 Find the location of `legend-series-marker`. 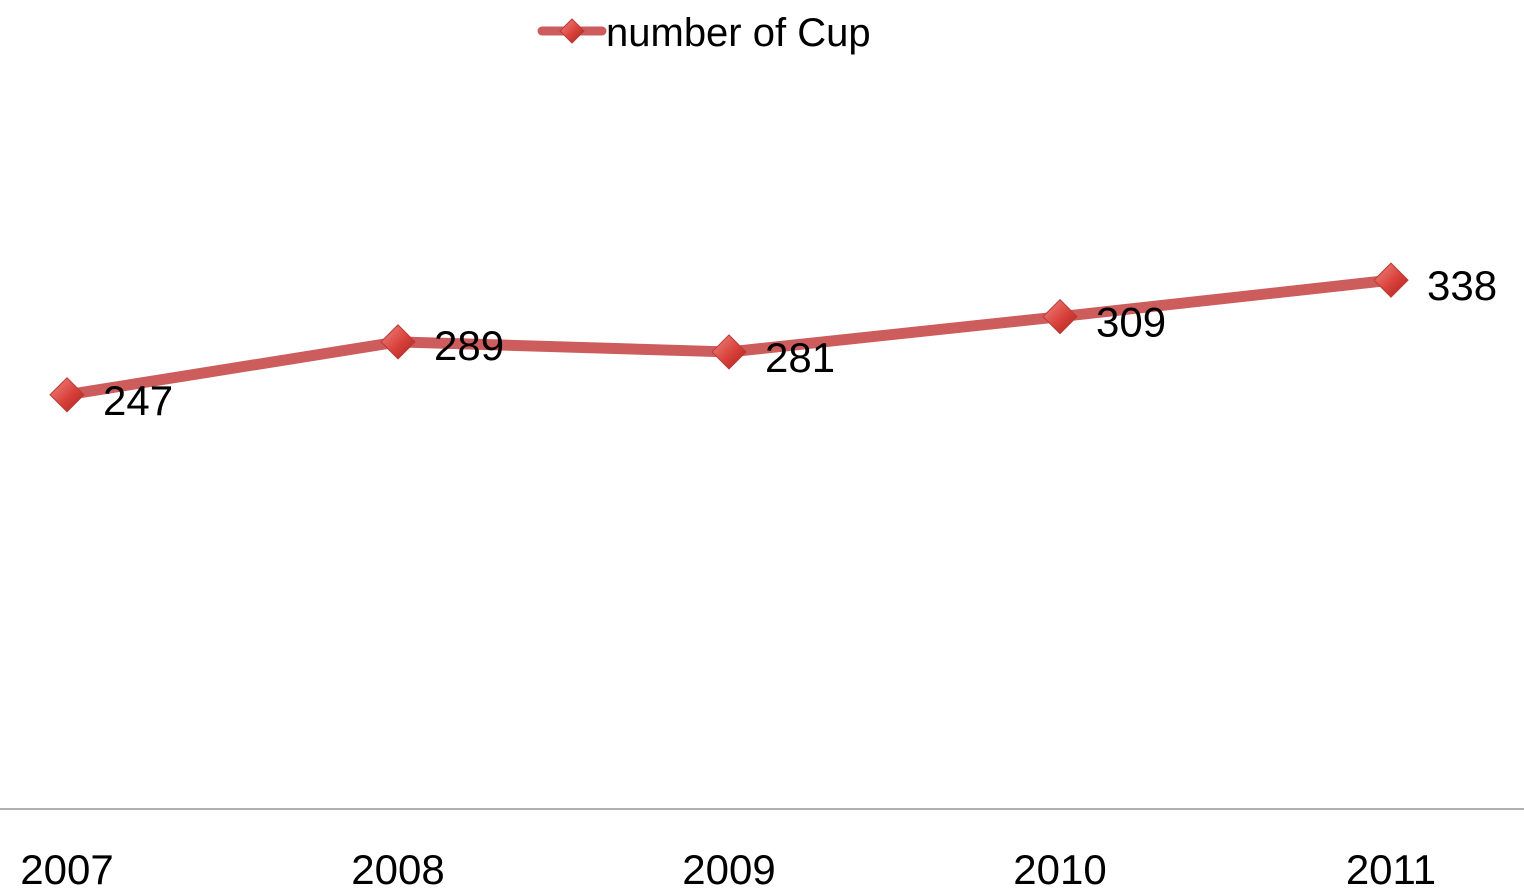

legend-series-marker is located at coordinates (572, 31).